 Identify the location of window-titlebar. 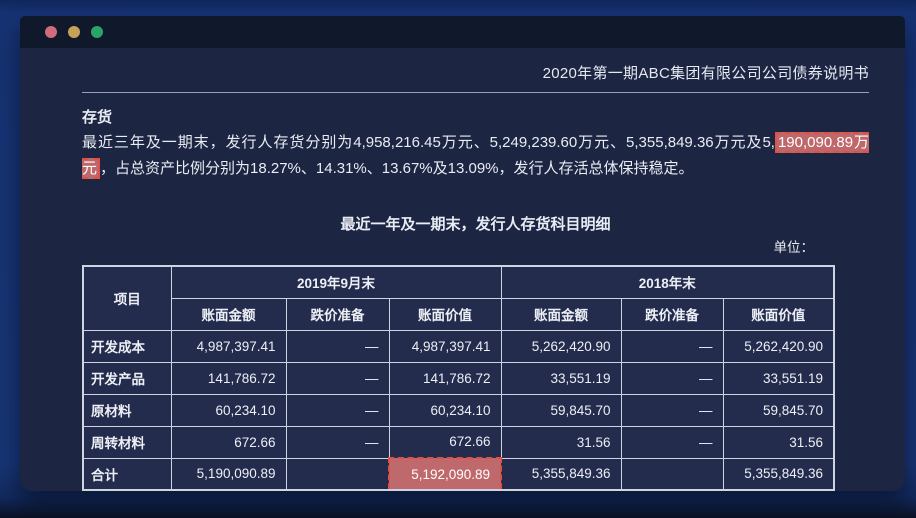
(462, 32).